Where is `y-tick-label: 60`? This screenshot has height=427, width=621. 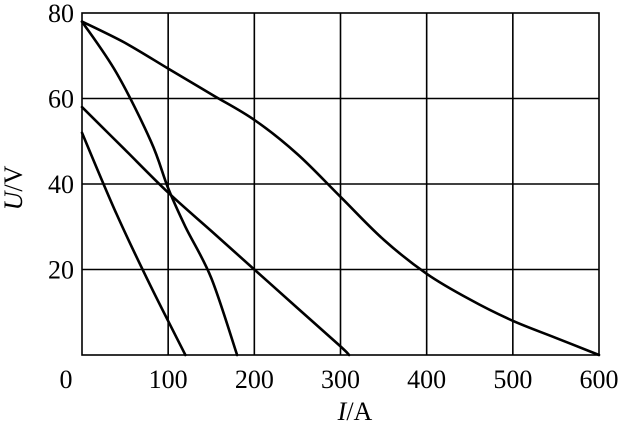 y-tick-label: 60 is located at coordinates (61, 99).